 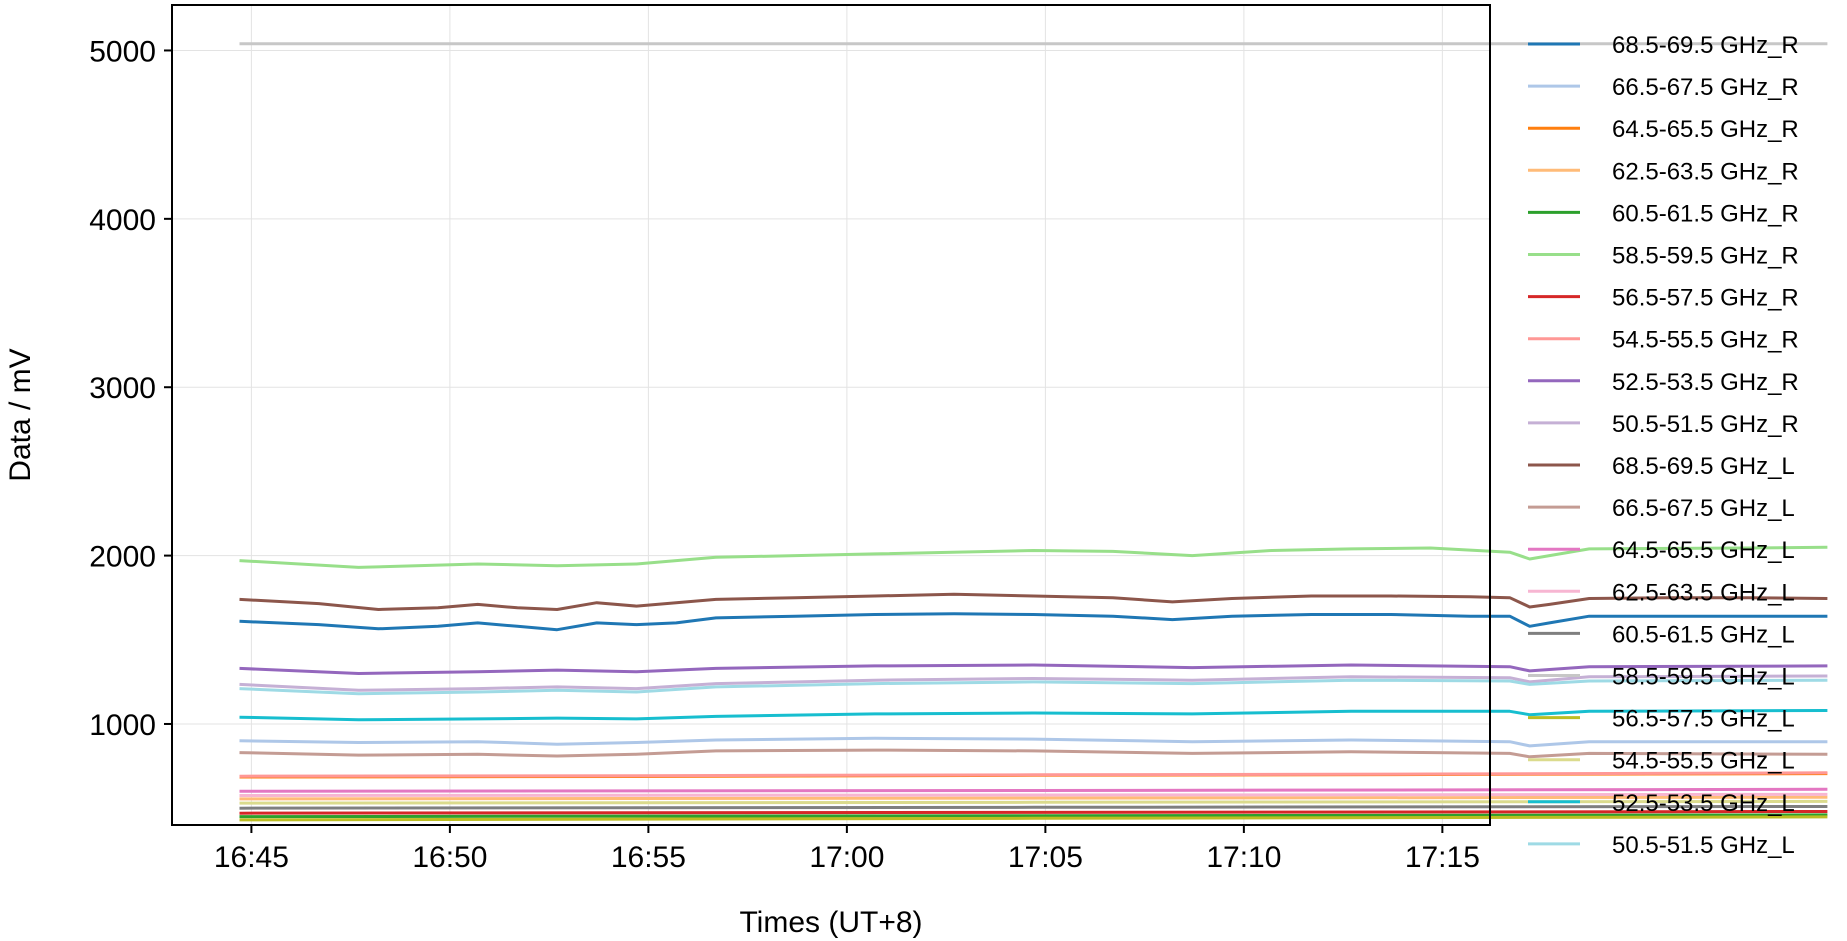 What do you see at coordinates (1705, 129) in the screenshot?
I see `legend-label: 64.5-65.5 GHz_R` at bounding box center [1705, 129].